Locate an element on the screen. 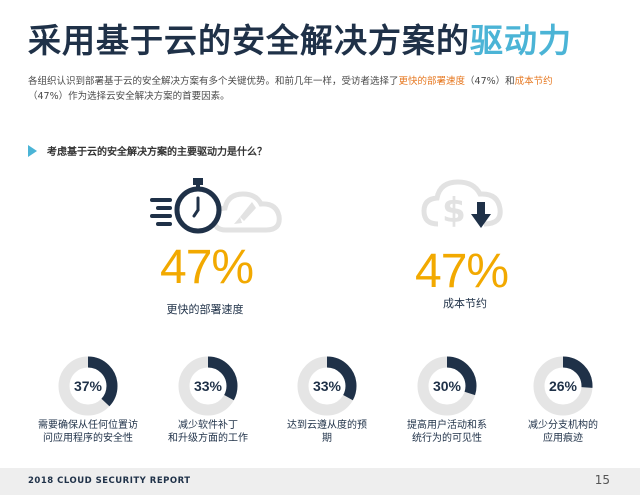 Image resolution: width=640 pixels, height=495 pixels. bar-label-cost: 成本节约 is located at coordinates (465, 303).